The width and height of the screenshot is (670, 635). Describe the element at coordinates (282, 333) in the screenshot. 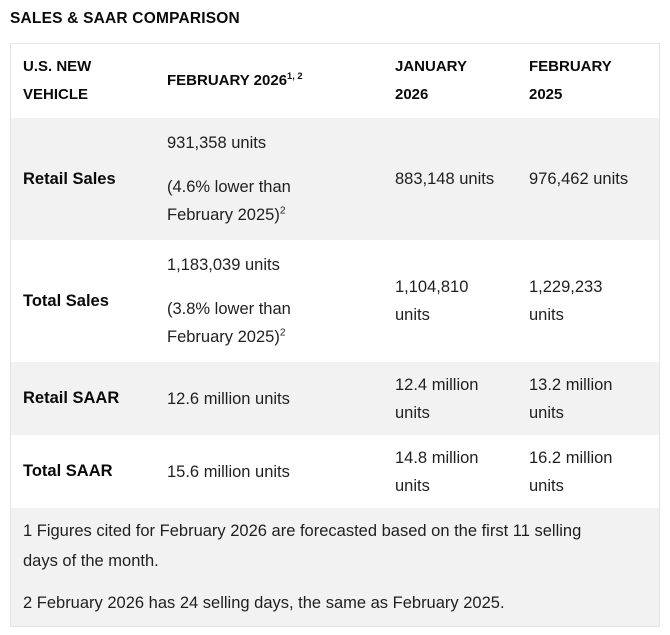

I see `total-sales-note-footnote-ref: 2` at that location.